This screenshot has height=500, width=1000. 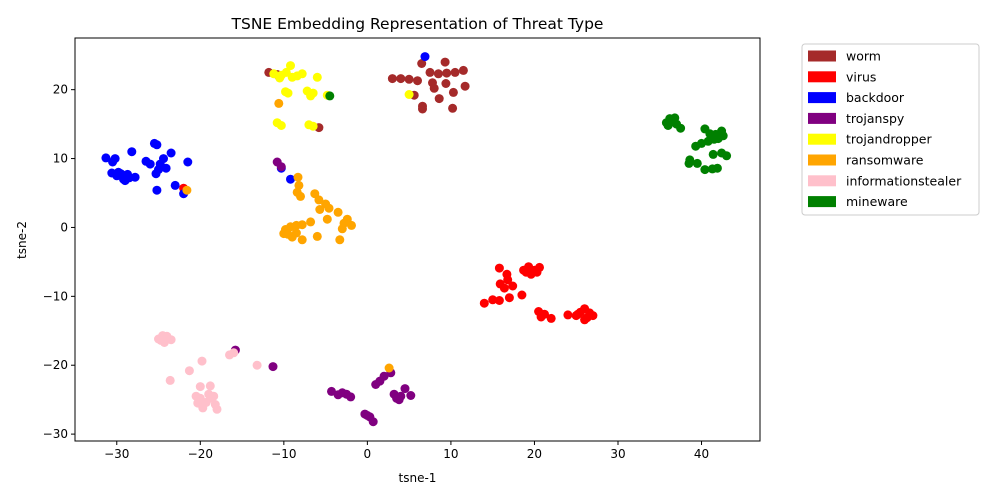 What do you see at coordinates (822, 160) in the screenshot?
I see `legend-swatch-ransomware` at bounding box center [822, 160].